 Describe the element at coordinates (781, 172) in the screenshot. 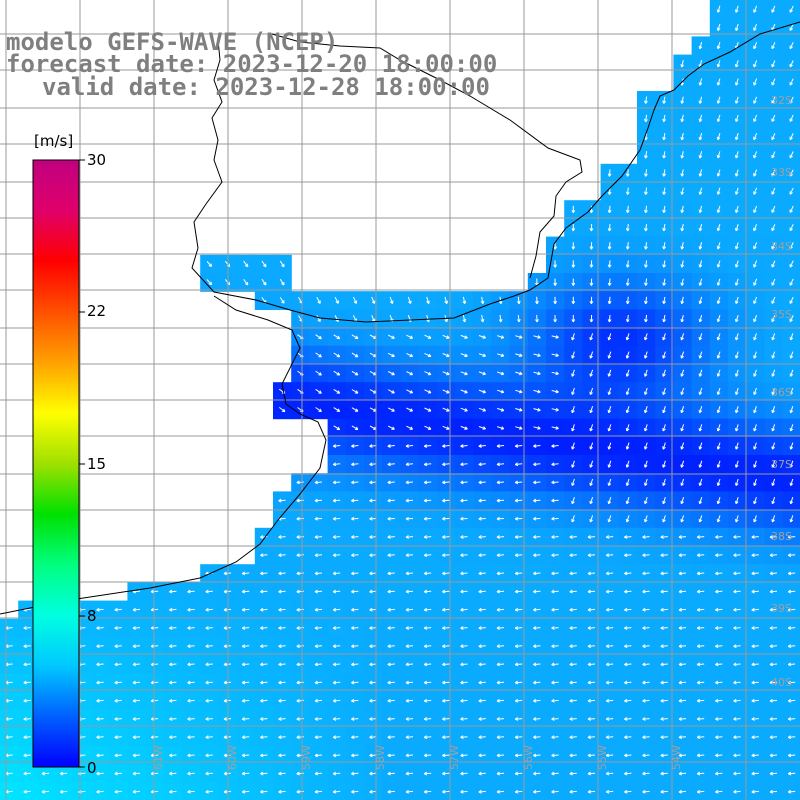

I see `lat-label: 33S` at that location.